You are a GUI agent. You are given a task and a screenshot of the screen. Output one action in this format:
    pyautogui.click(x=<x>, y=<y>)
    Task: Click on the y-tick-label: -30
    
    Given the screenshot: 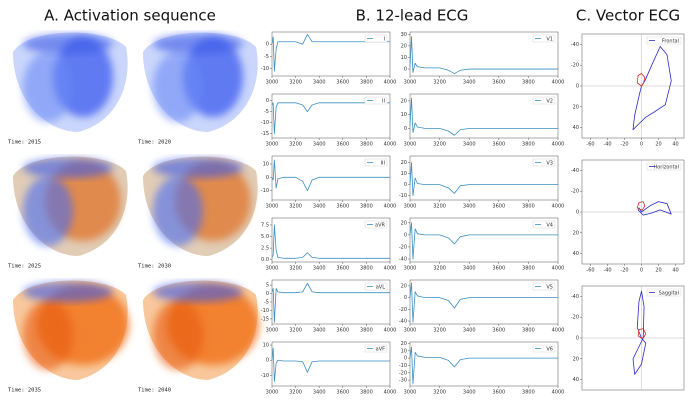 What is the action you would take?
    pyautogui.click(x=403, y=381)
    